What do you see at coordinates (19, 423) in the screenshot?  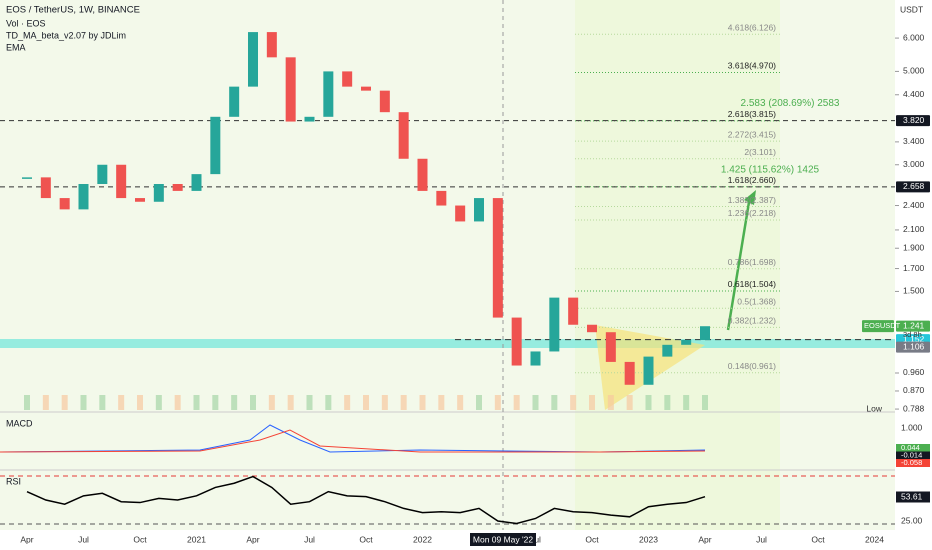 I see `macd-title: MACD` at bounding box center [19, 423].